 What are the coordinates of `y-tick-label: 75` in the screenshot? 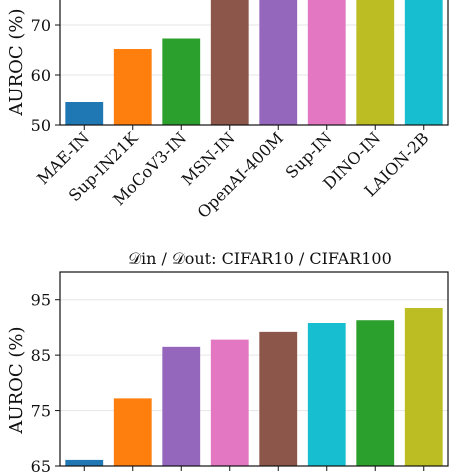 It's located at (41, 411).